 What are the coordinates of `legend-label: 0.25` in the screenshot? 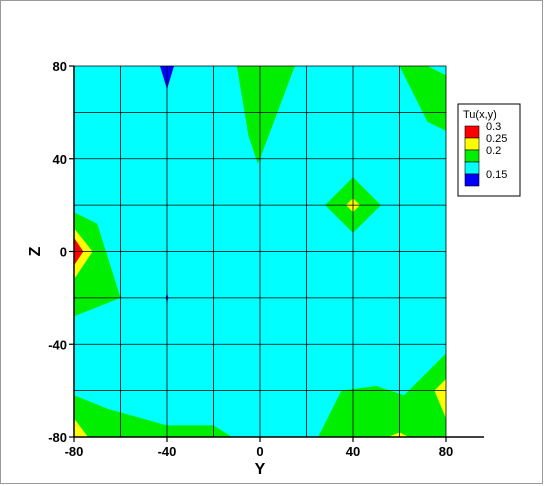 It's located at (496, 139).